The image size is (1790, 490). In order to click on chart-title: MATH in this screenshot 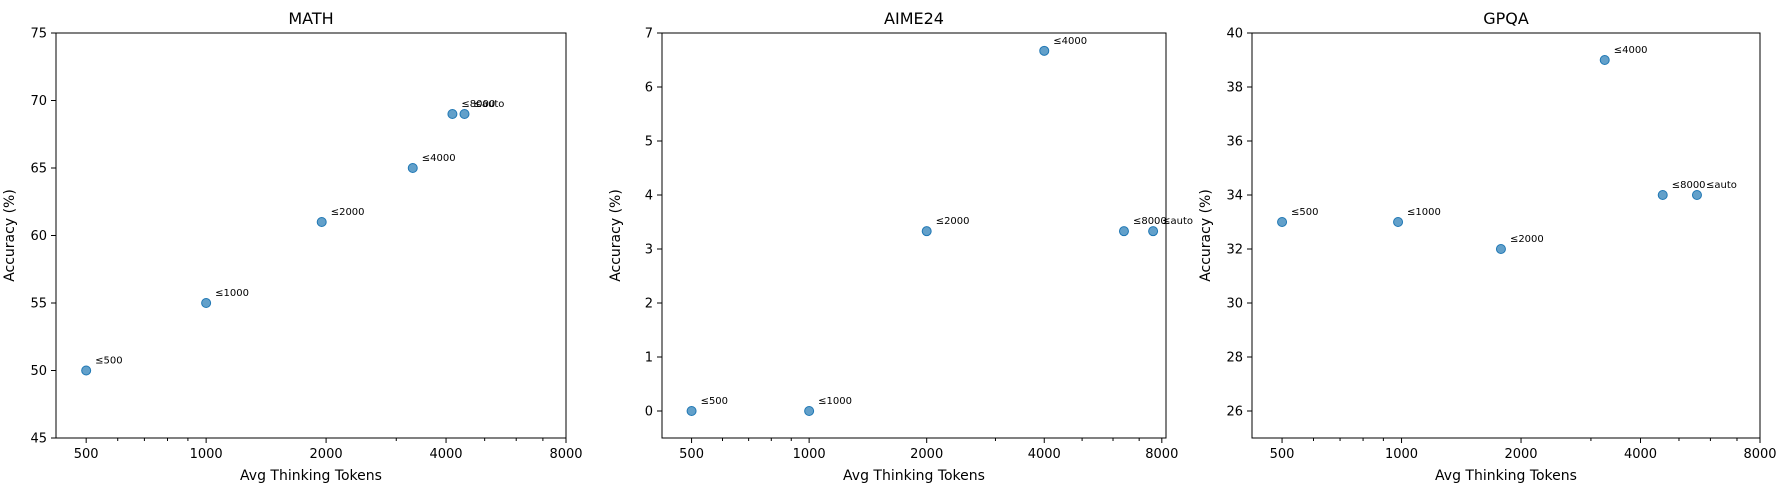, I will do `click(310, 18)`.